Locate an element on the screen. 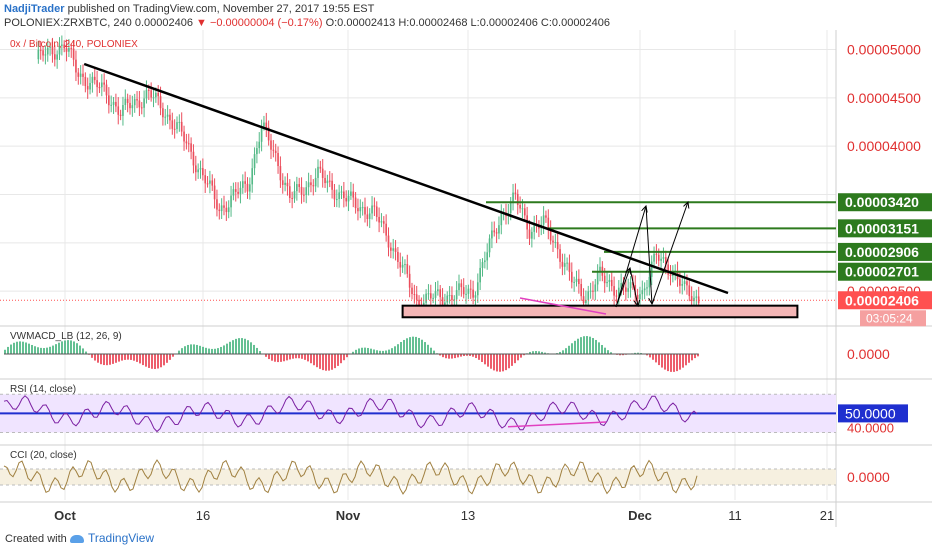 Image resolution: width=932 pixels, height=550 pixels. rsi-label: RSI (14, close) is located at coordinates (43, 389).